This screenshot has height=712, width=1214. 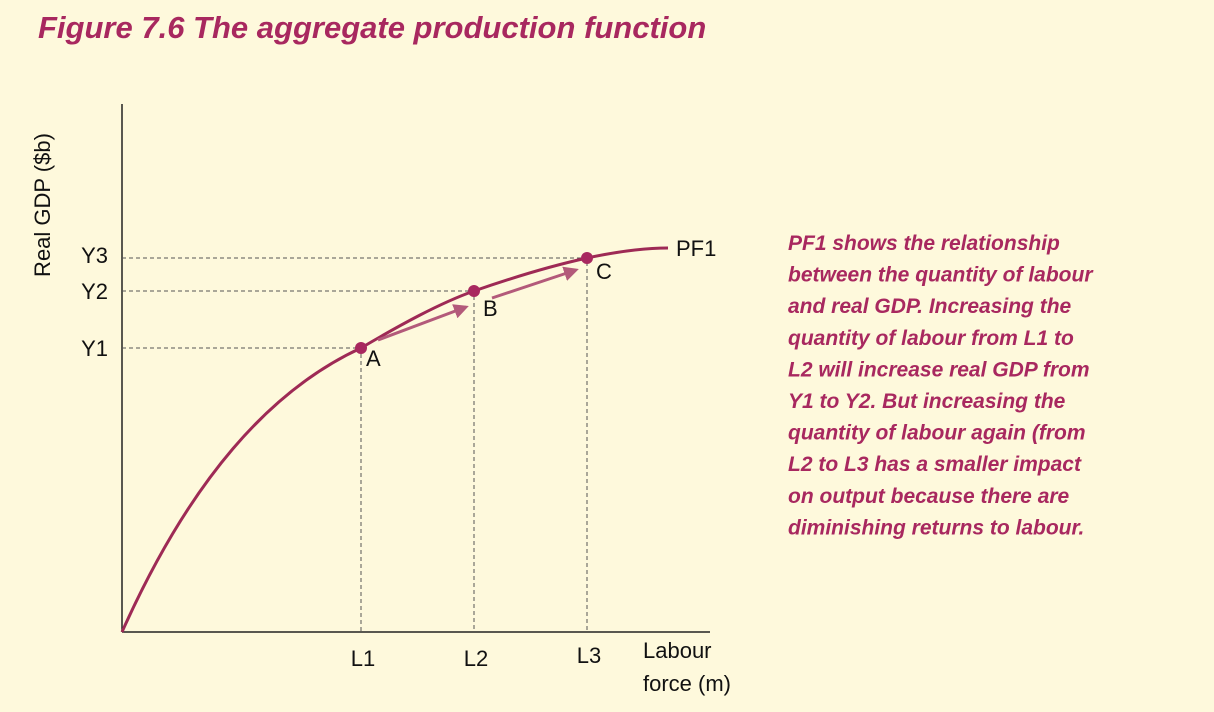 I want to click on note-line: L2 to L3 has a smaller impact, so click(x=935, y=464).